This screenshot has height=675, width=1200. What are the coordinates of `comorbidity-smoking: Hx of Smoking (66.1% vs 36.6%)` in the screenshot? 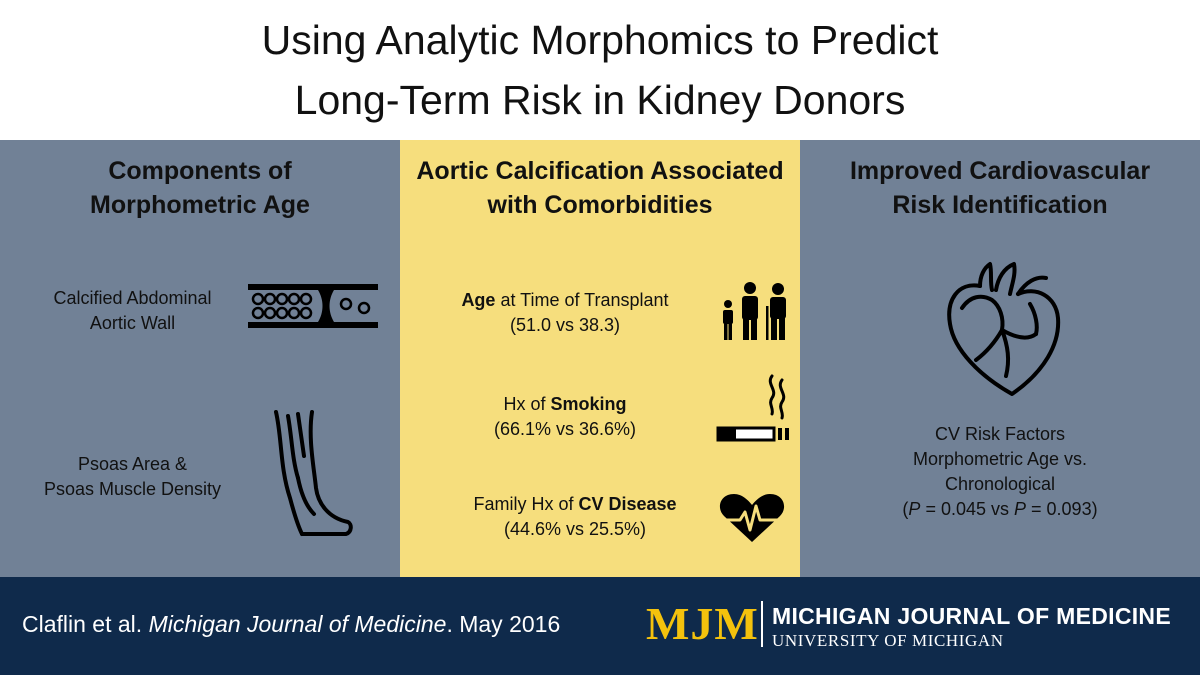 It's located at (565, 417).